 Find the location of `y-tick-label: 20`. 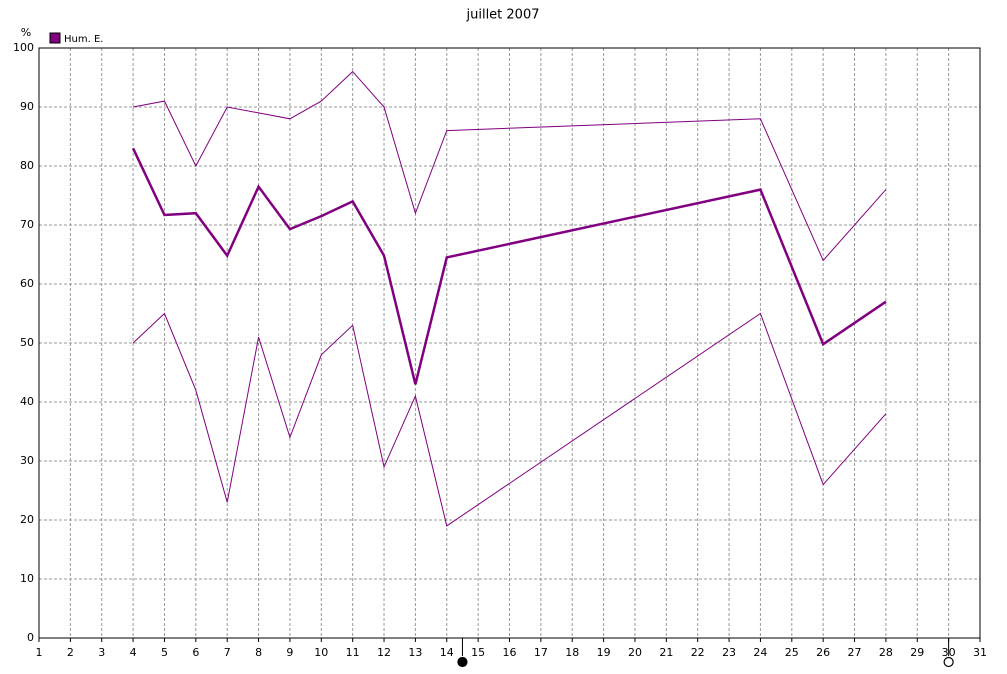

y-tick-label: 20 is located at coordinates (27, 519).